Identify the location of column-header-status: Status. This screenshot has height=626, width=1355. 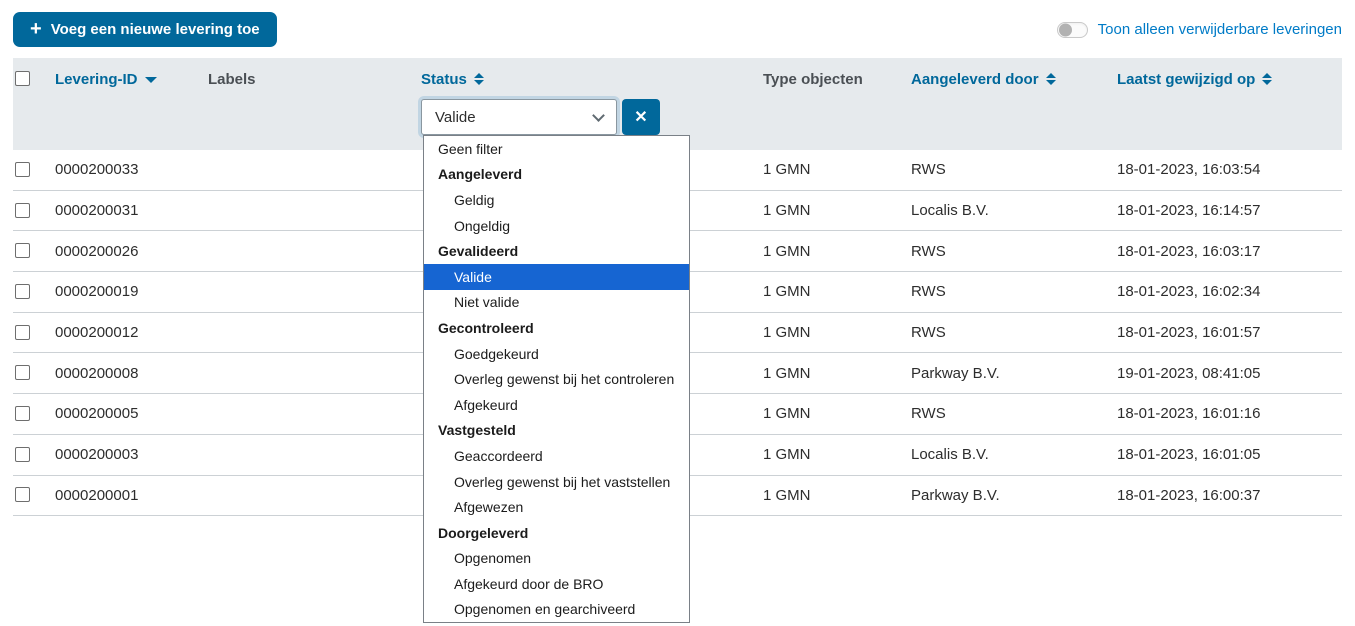
(592, 79).